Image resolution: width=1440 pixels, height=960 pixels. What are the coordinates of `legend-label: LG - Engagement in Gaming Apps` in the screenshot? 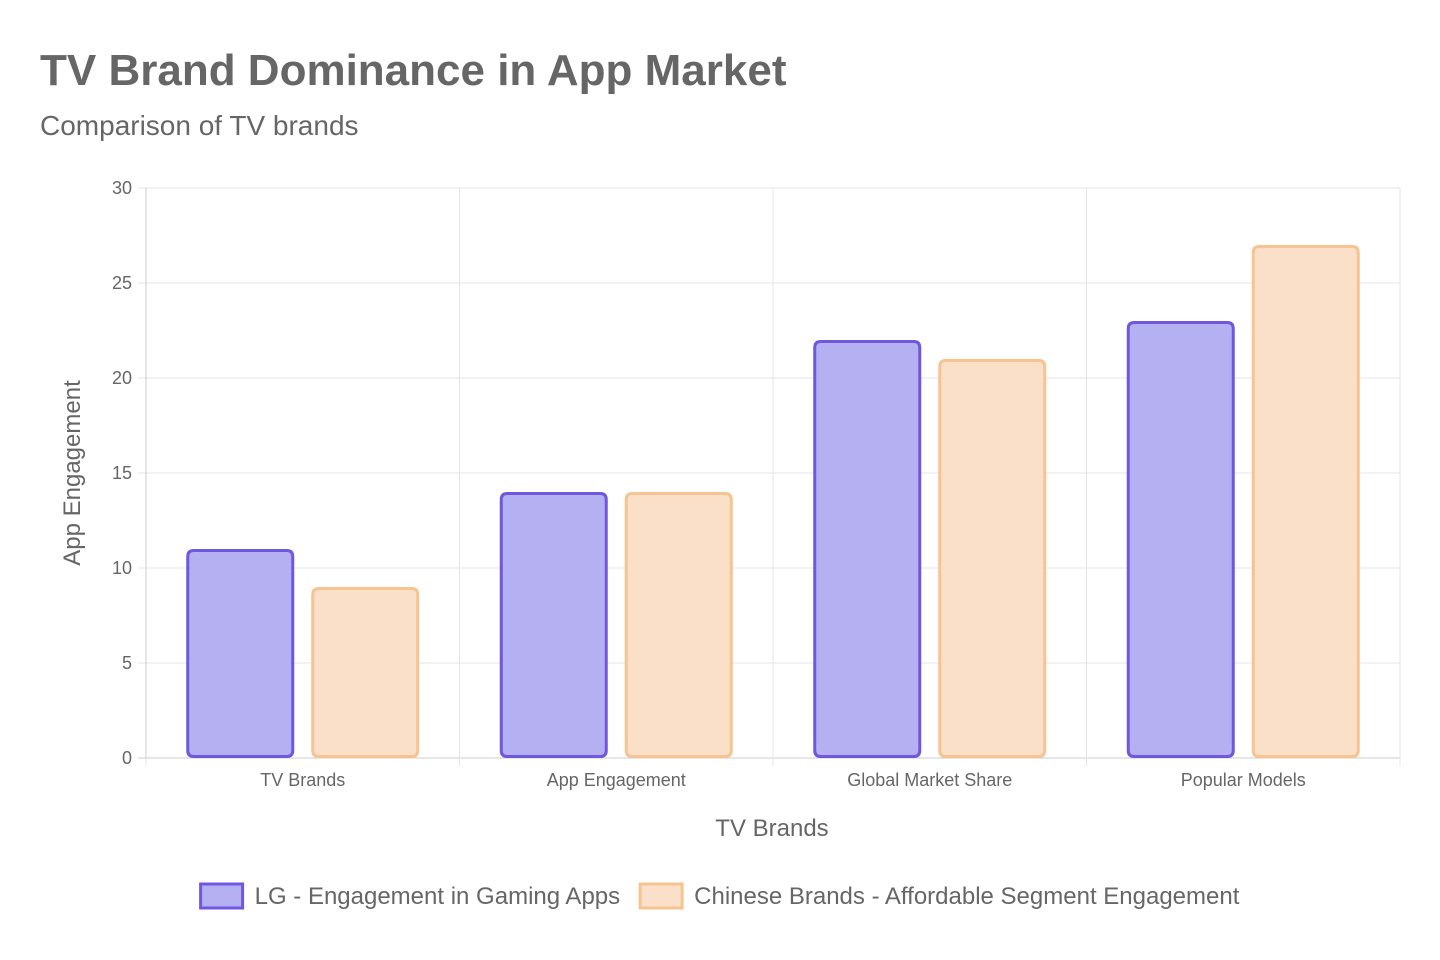 It's located at (438, 896).